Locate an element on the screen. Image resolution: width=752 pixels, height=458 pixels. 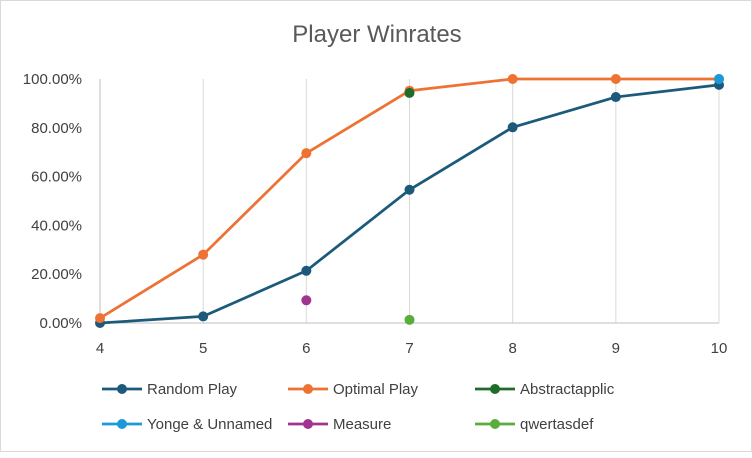
y-tick-label: 60.00% is located at coordinates (56, 177).